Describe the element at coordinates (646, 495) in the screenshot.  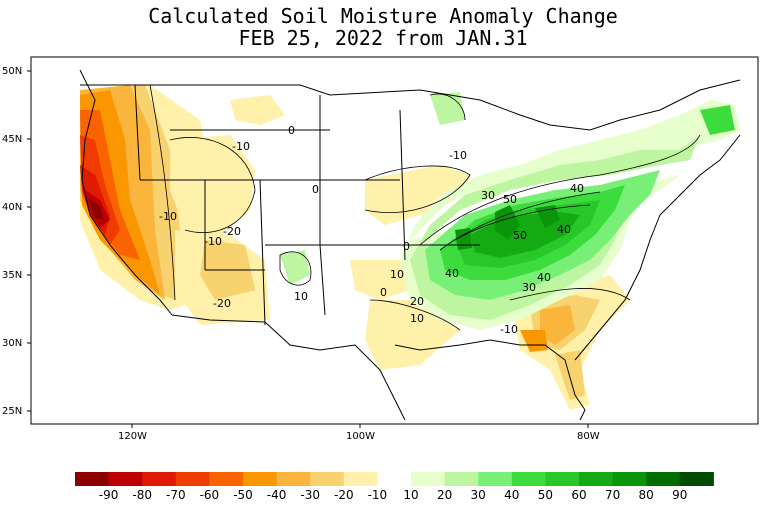
I see `legend-label: 80` at that location.